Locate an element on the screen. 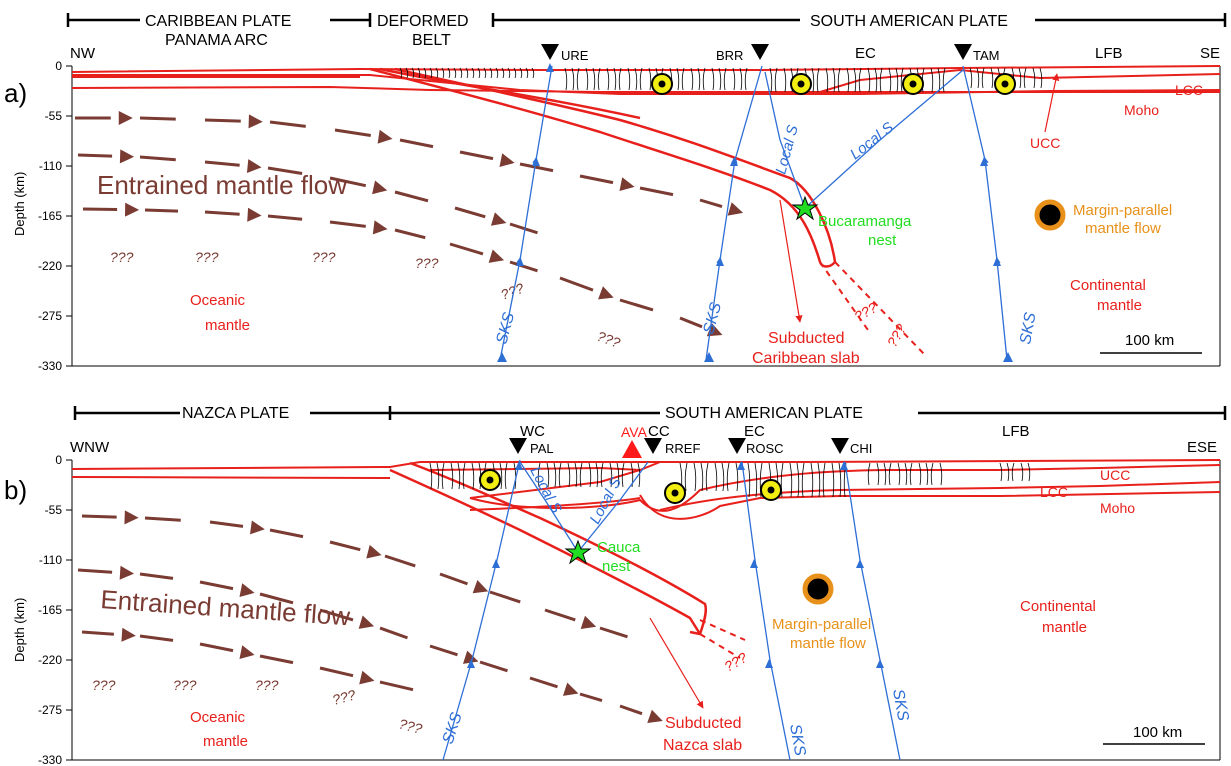 This screenshot has height=766, width=1231. oceanic-label-line2: mantle is located at coordinates (227, 325).